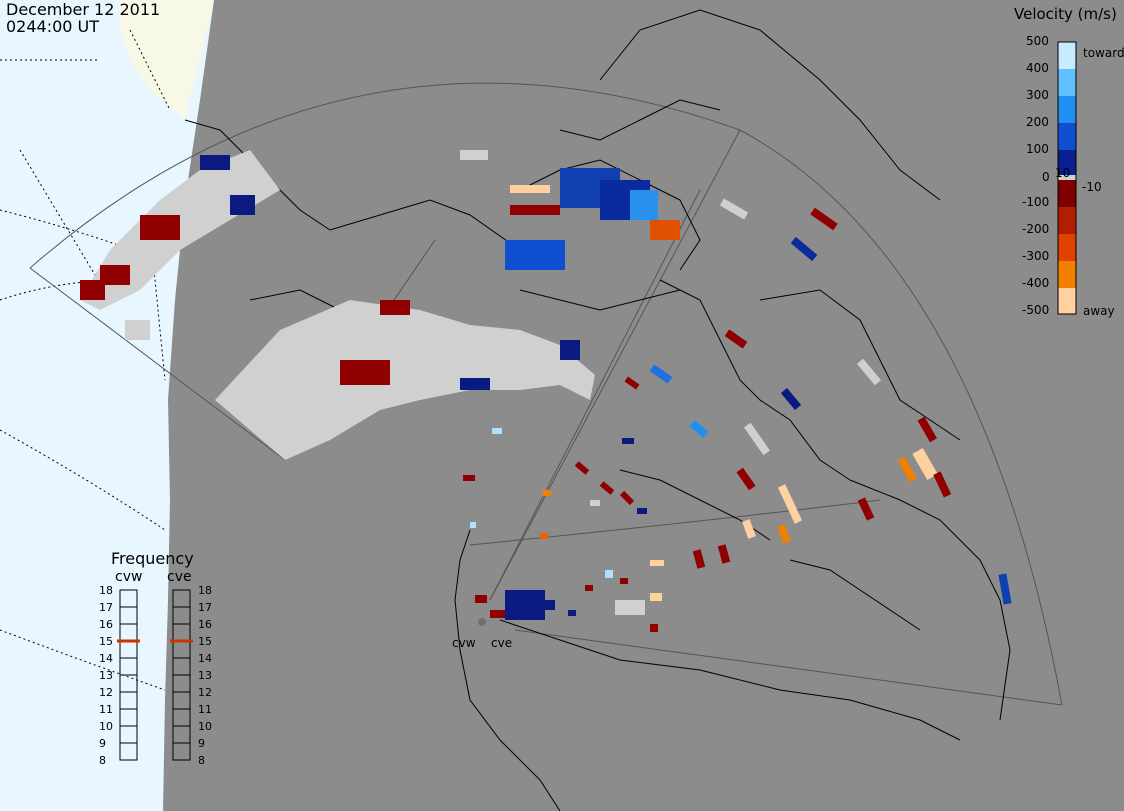 The width and height of the screenshot is (1124, 811). I want to click on cvw-frequency-tick: 13, so click(106, 675).